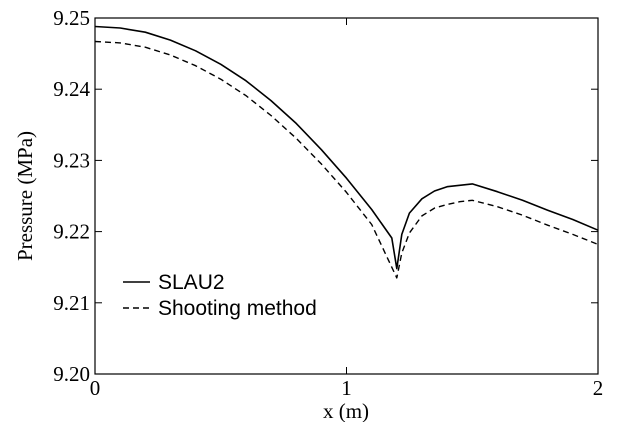  What do you see at coordinates (71, 160) in the screenshot?
I see `y-tick-label: 9.23` at bounding box center [71, 160].